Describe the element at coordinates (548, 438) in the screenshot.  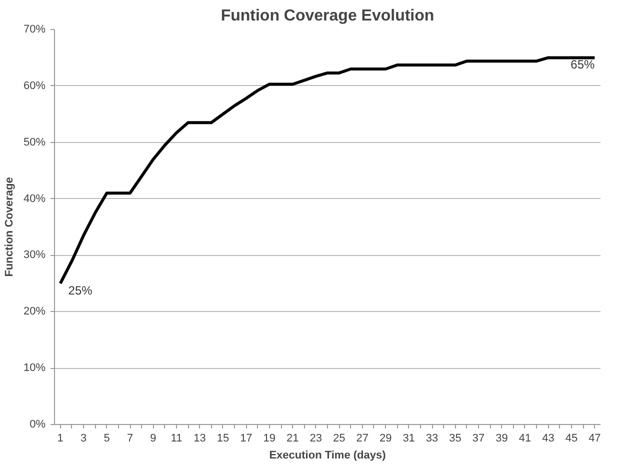
I see `x-tick-label: 43` at that location.